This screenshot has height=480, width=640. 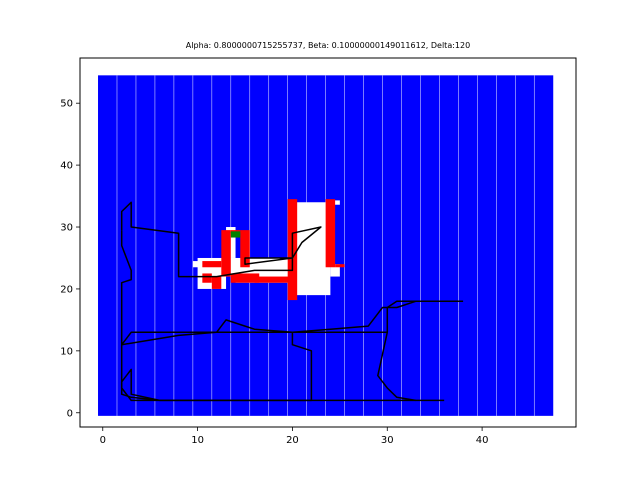 I want to click on y-tick-label: 30, so click(x=66, y=228).